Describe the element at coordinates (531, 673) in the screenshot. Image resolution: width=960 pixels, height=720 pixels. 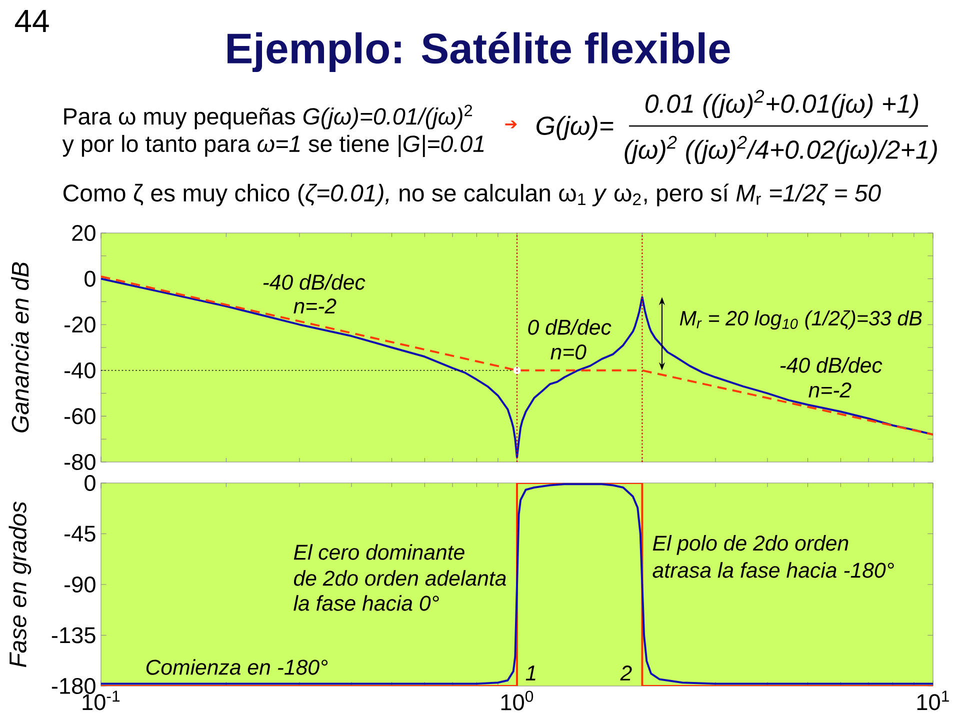
I see `annotation: 1` at that location.